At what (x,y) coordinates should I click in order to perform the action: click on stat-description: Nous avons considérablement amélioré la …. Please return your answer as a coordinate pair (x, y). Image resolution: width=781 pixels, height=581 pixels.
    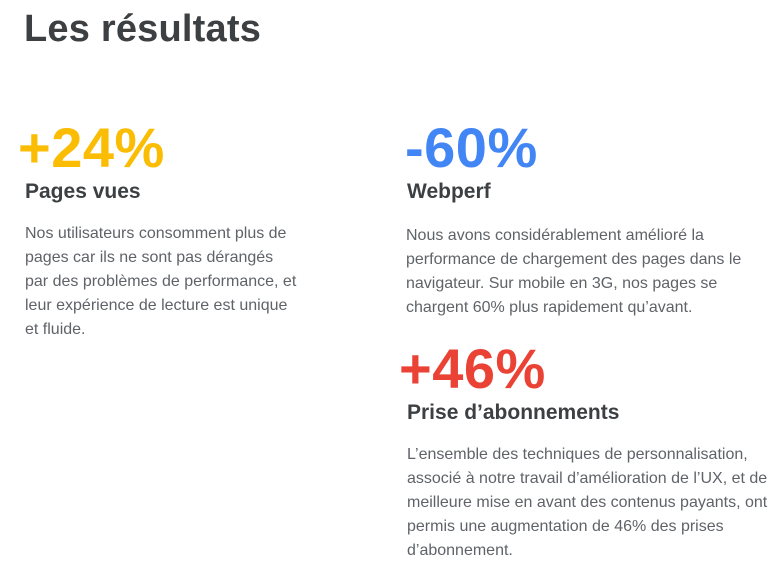
    Looking at the image, I should click on (574, 271).